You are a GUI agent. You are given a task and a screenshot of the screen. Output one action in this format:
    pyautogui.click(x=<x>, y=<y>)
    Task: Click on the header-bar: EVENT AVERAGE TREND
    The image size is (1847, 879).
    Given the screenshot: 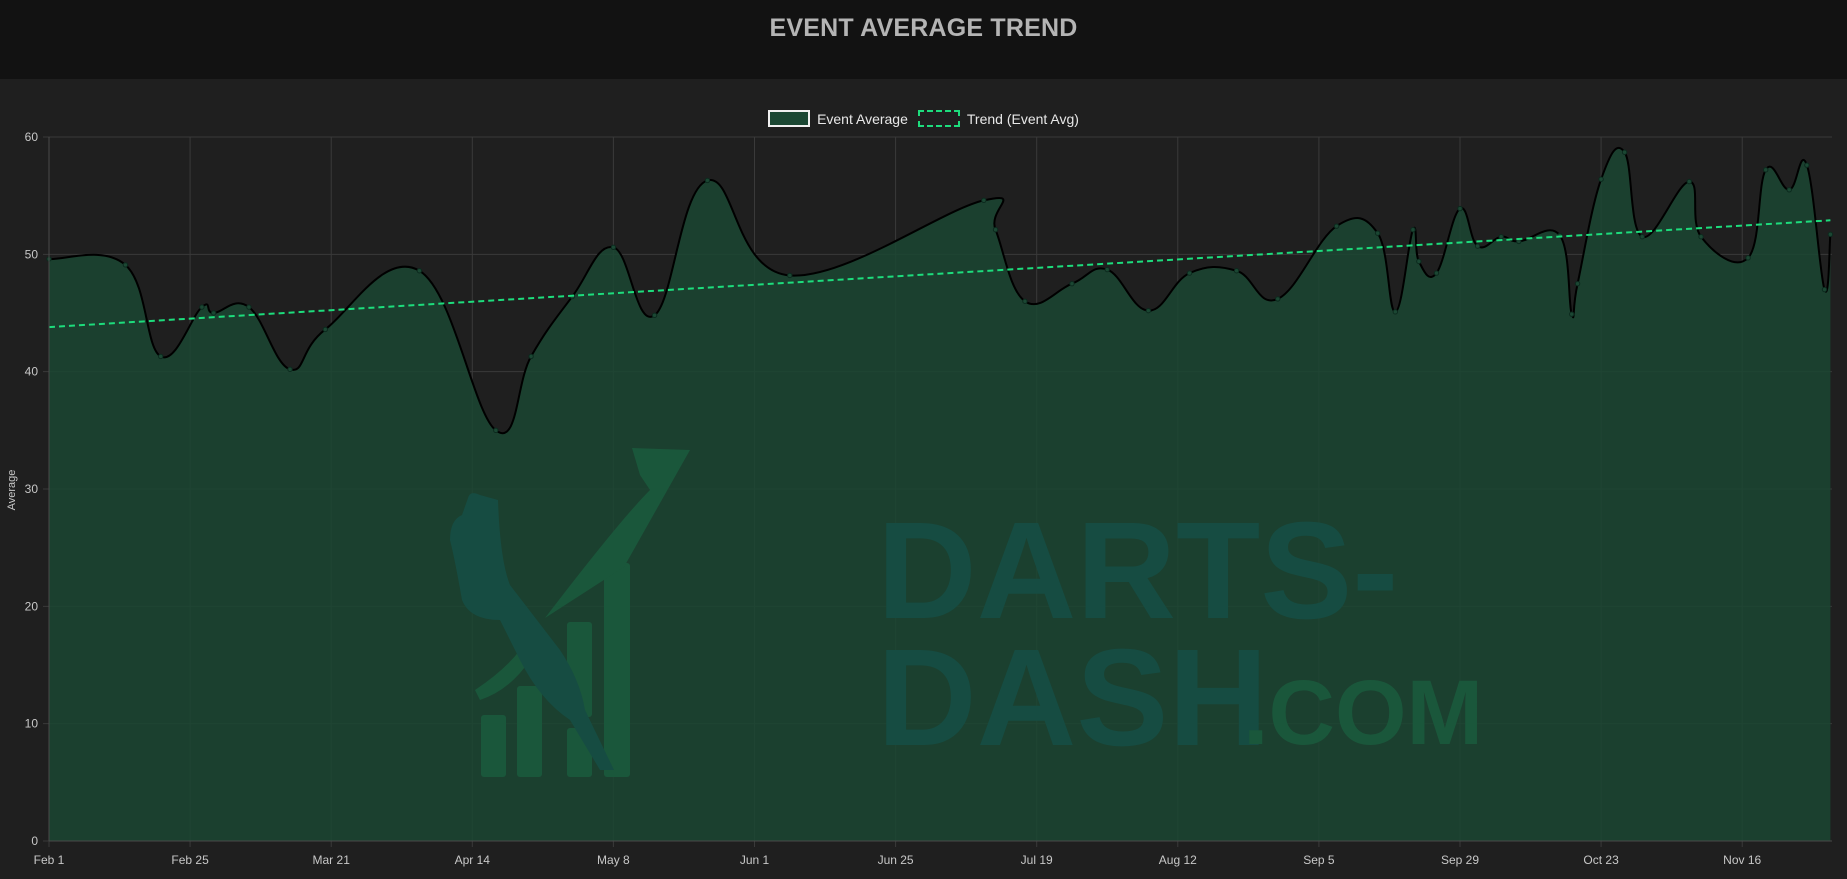 What is the action you would take?
    pyautogui.click(x=923, y=39)
    